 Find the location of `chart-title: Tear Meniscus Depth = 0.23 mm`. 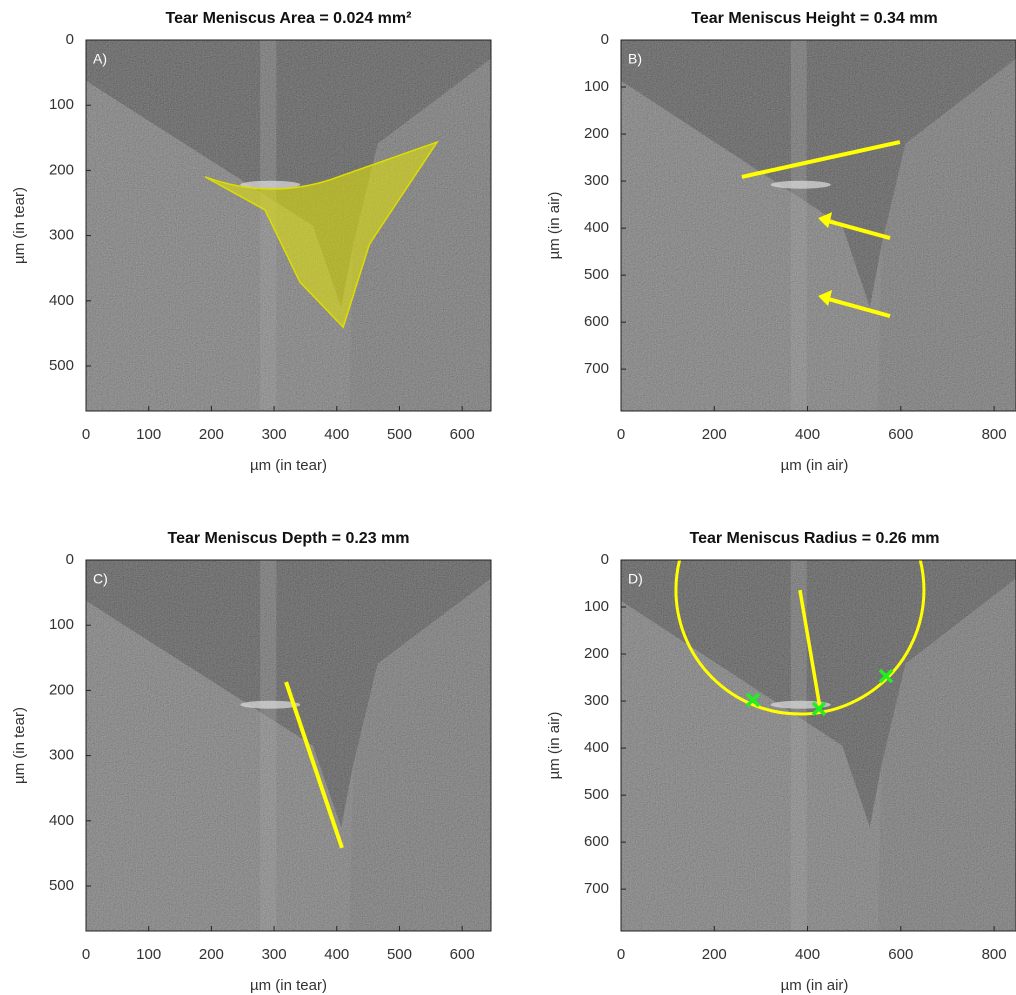

chart-title: Tear Meniscus Depth = 0.23 mm is located at coordinates (288, 538).